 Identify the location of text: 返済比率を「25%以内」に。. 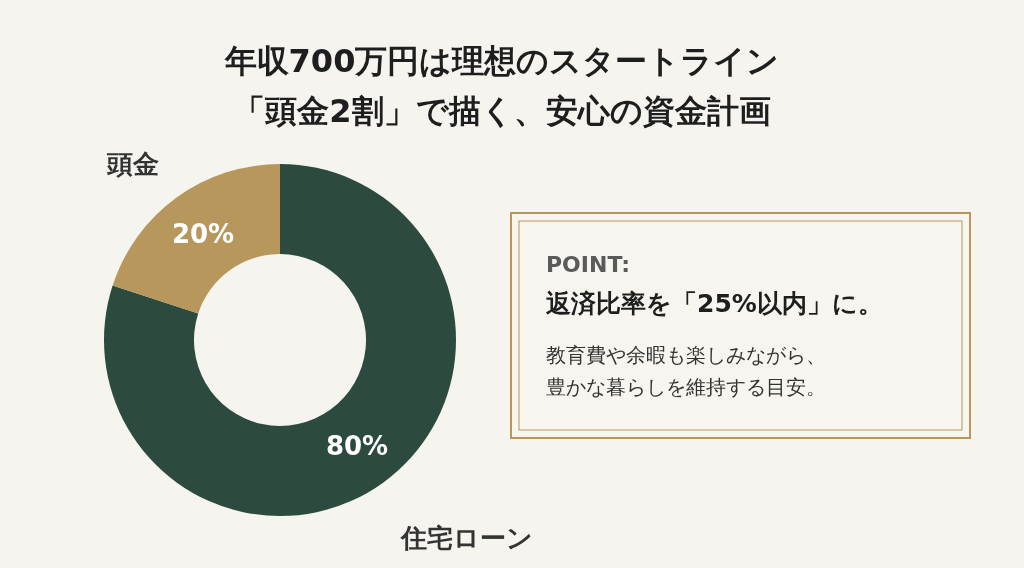
(714, 303).